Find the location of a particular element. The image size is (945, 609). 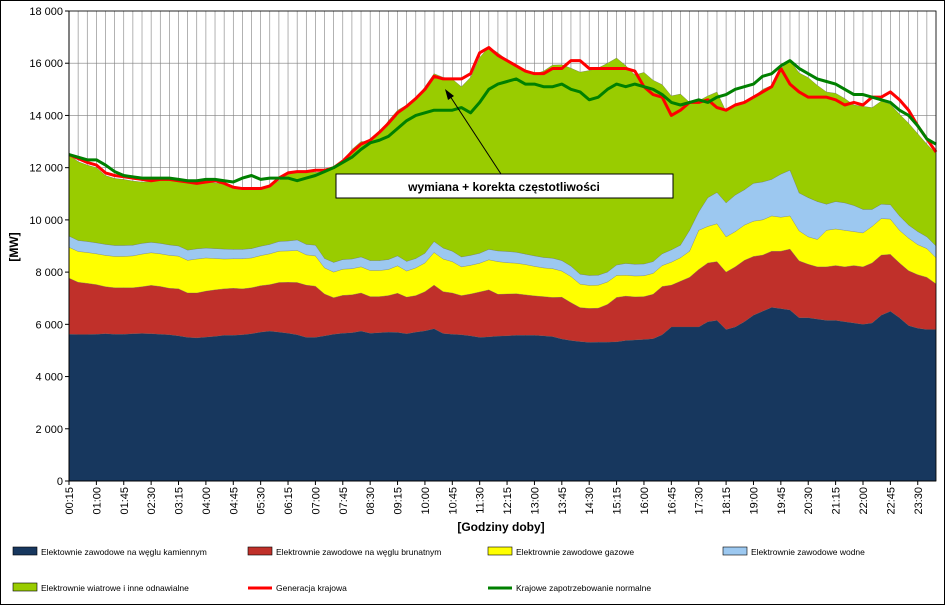

area-series is located at coordinates (502, 296).